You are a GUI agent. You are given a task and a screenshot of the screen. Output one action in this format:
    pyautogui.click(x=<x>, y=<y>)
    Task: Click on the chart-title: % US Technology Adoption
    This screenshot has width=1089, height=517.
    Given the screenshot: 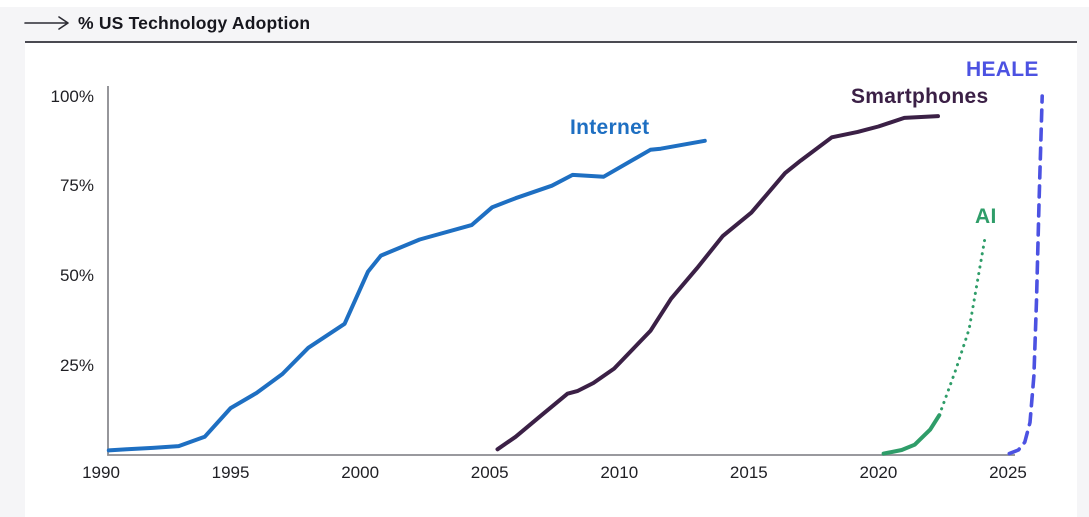 What is the action you would take?
    pyautogui.click(x=194, y=23)
    